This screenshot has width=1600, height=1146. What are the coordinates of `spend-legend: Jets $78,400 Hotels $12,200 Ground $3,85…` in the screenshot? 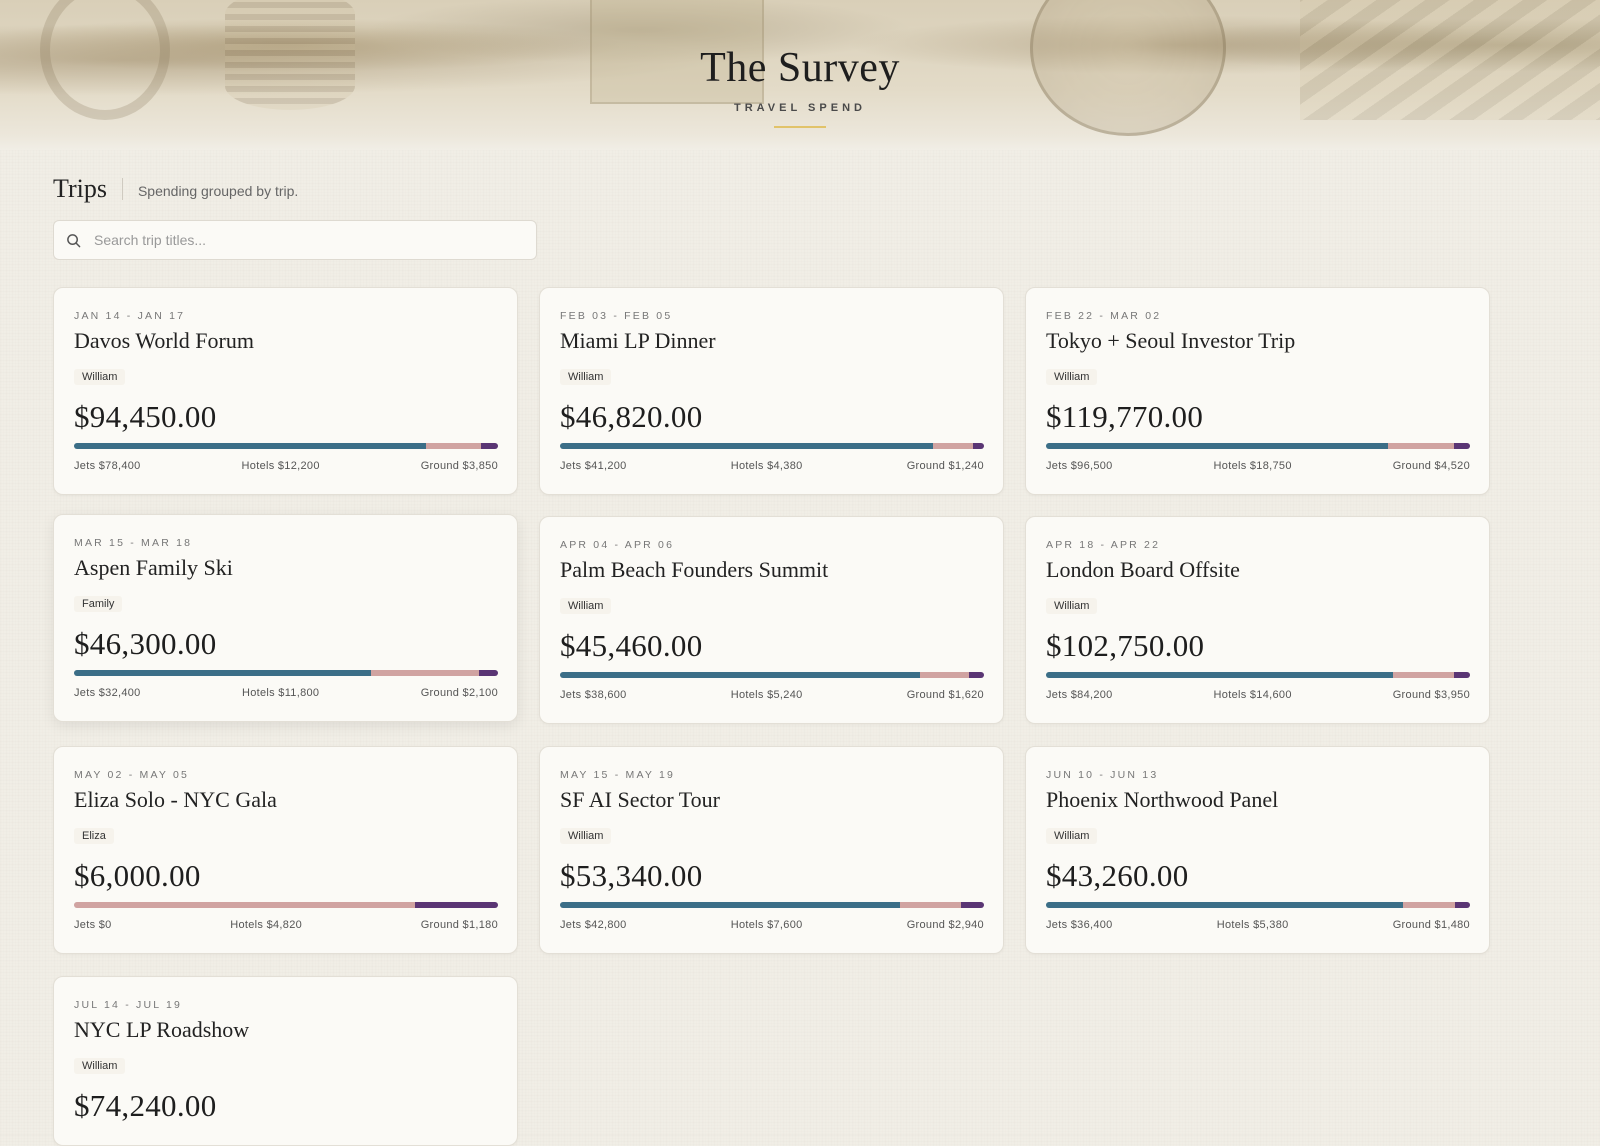 It's located at (286, 466).